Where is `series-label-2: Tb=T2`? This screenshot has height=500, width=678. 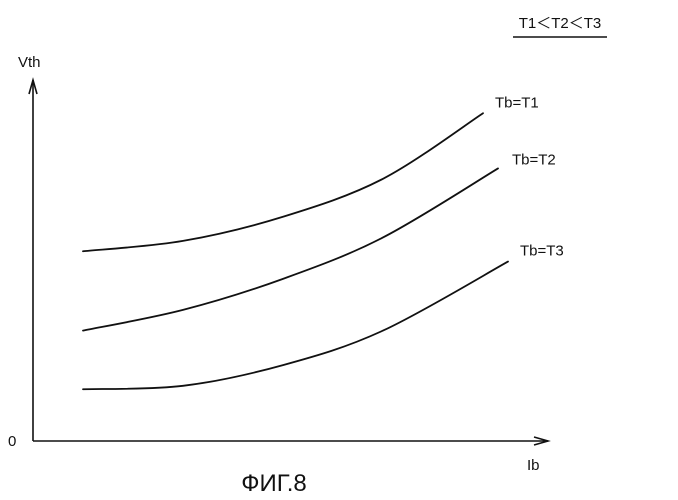
series-label-2: Tb=T2 is located at coordinates (534, 159).